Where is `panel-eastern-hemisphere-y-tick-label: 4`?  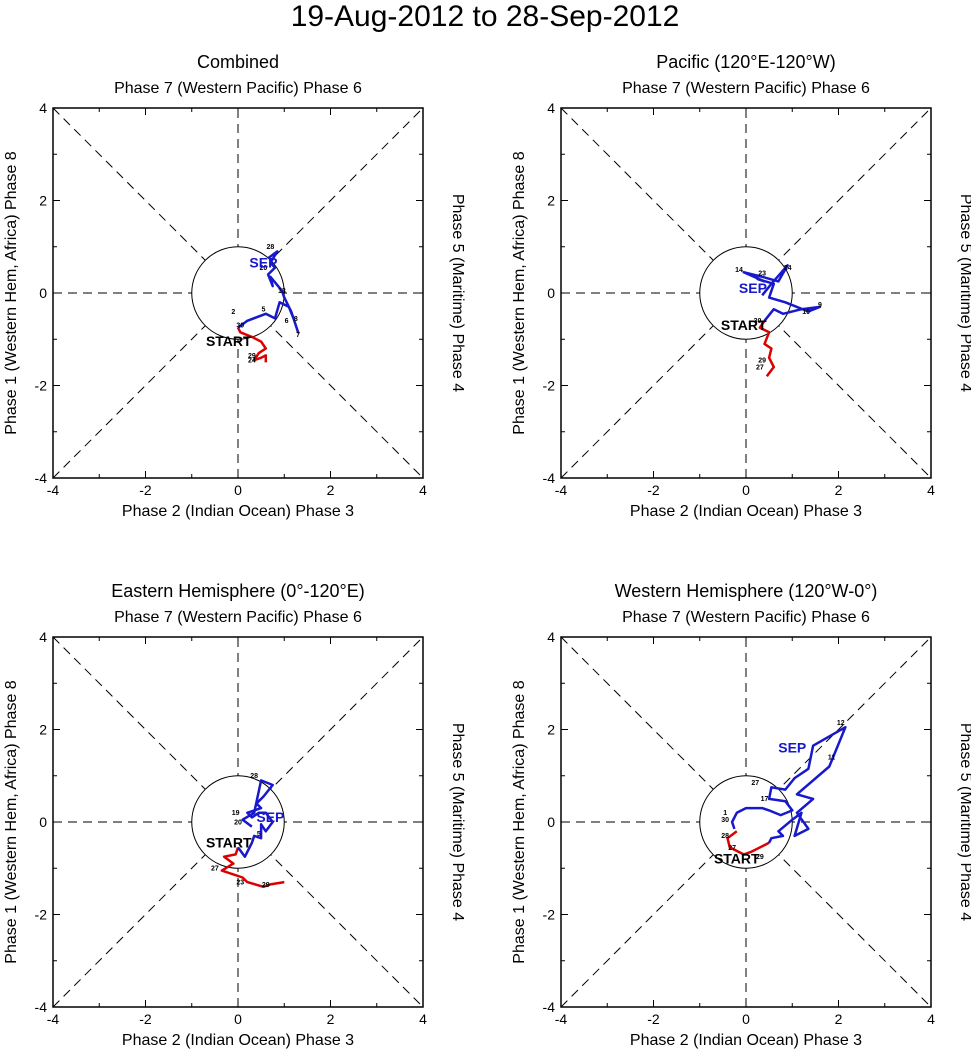
panel-eastern-hemisphere-y-tick-label: 4 is located at coordinates (43, 637).